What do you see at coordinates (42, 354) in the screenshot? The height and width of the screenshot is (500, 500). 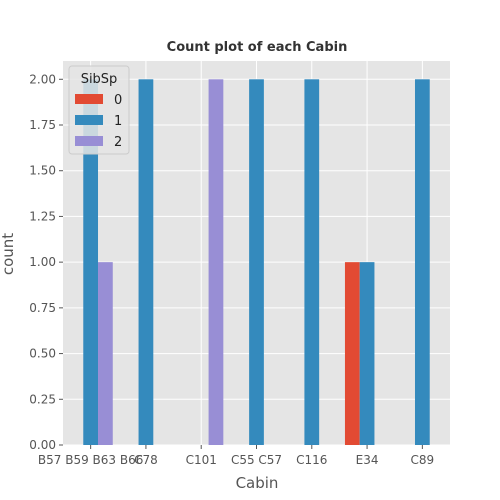 I see `y-tick-label: 0.50` at bounding box center [42, 354].